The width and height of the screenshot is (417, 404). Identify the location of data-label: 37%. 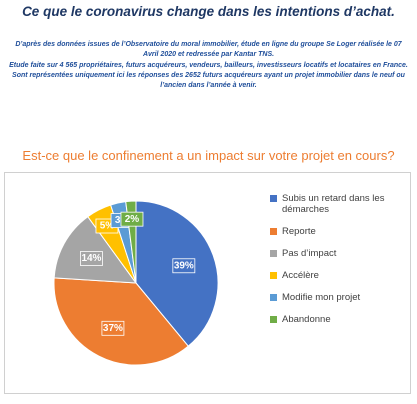
(113, 328).